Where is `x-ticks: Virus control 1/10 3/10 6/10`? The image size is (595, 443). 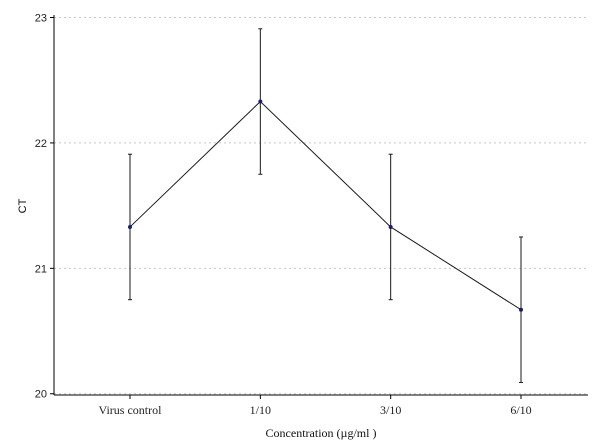
x-ticks: Virus control 1/10 3/10 6/10 is located at coordinates (315, 406).